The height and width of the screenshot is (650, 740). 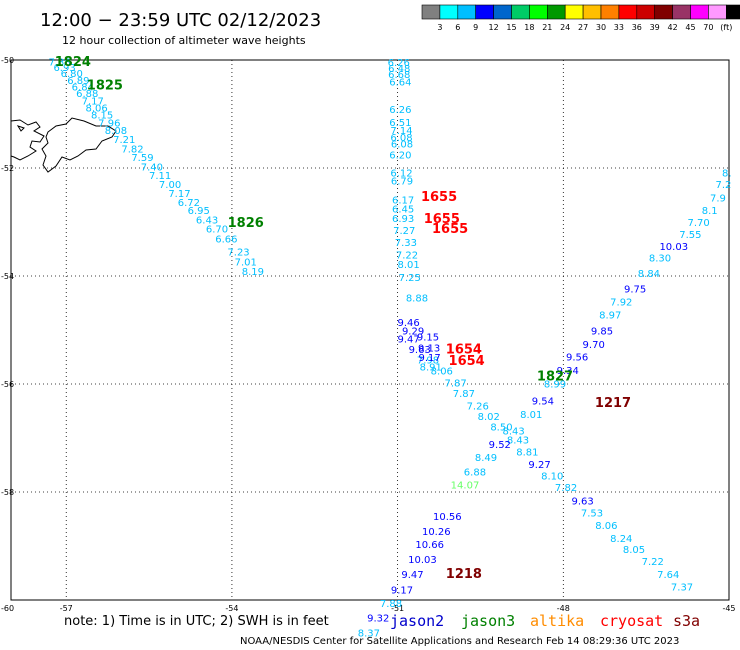 I want to click on swh-value: 7.27, so click(x=404, y=231).